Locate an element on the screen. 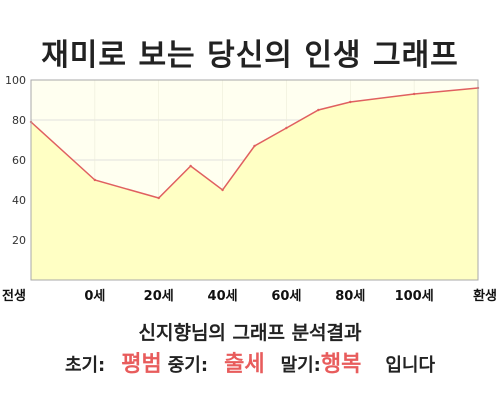 Image resolution: width=500 pixels, height=400 pixels. x-tick-label: 80세 is located at coordinates (350, 296).